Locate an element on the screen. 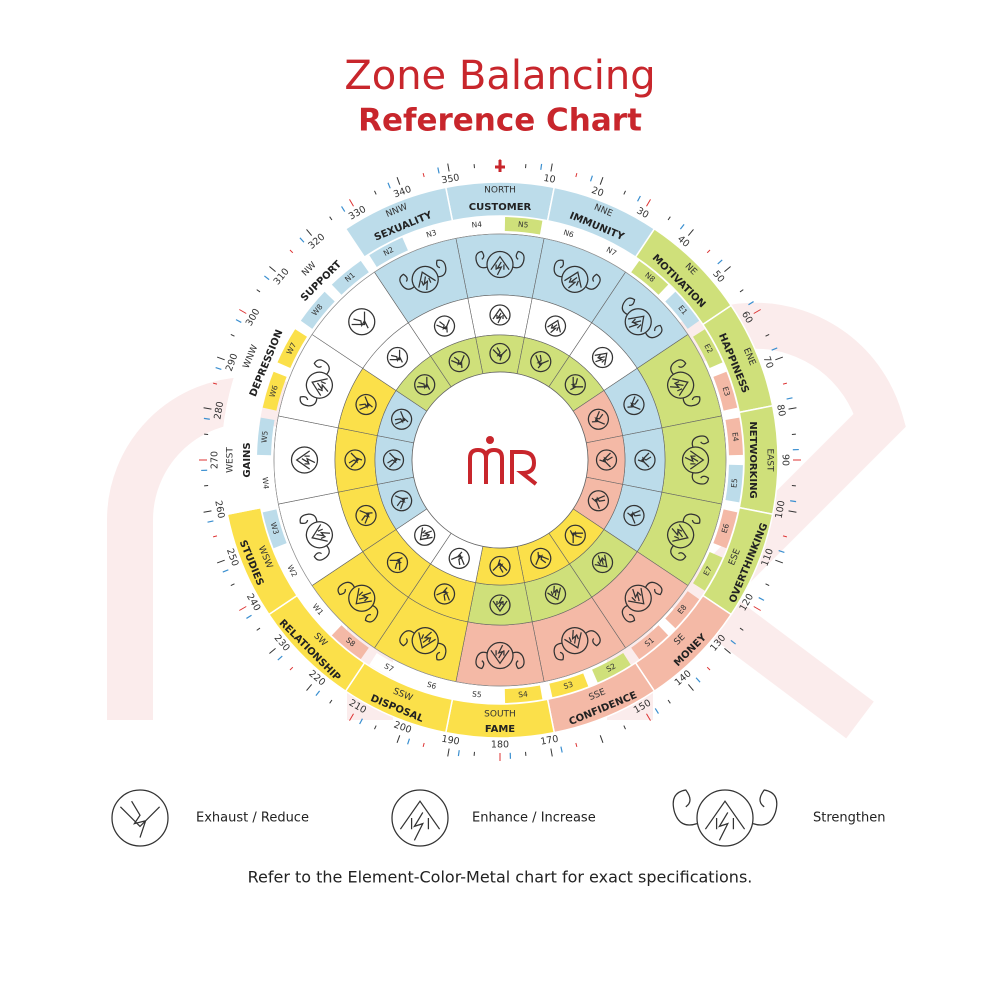  pada-label: N4 is located at coordinates (476, 225).